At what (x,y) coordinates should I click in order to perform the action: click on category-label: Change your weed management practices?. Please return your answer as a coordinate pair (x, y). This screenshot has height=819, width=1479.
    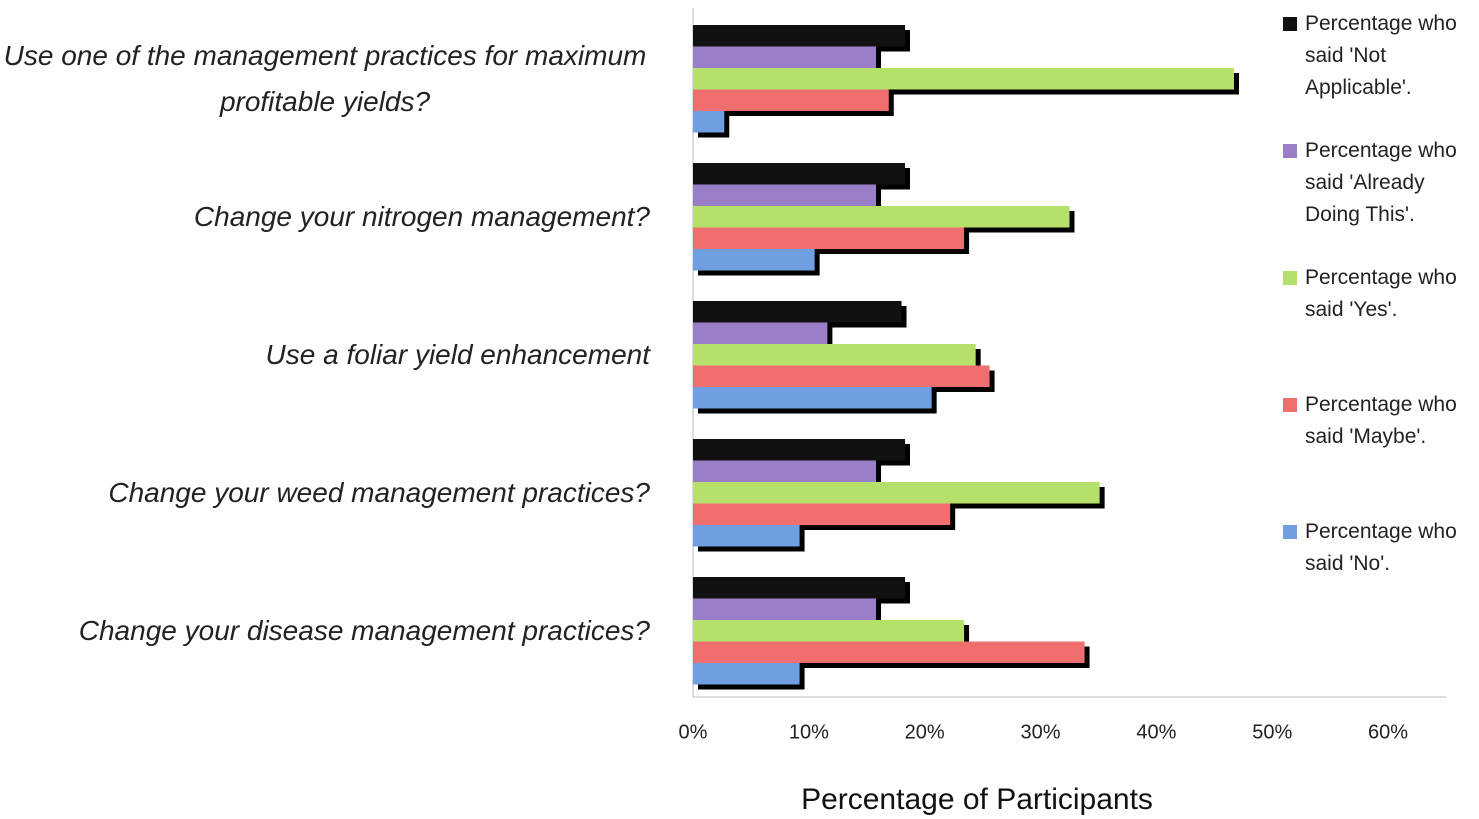
    Looking at the image, I should click on (379, 492).